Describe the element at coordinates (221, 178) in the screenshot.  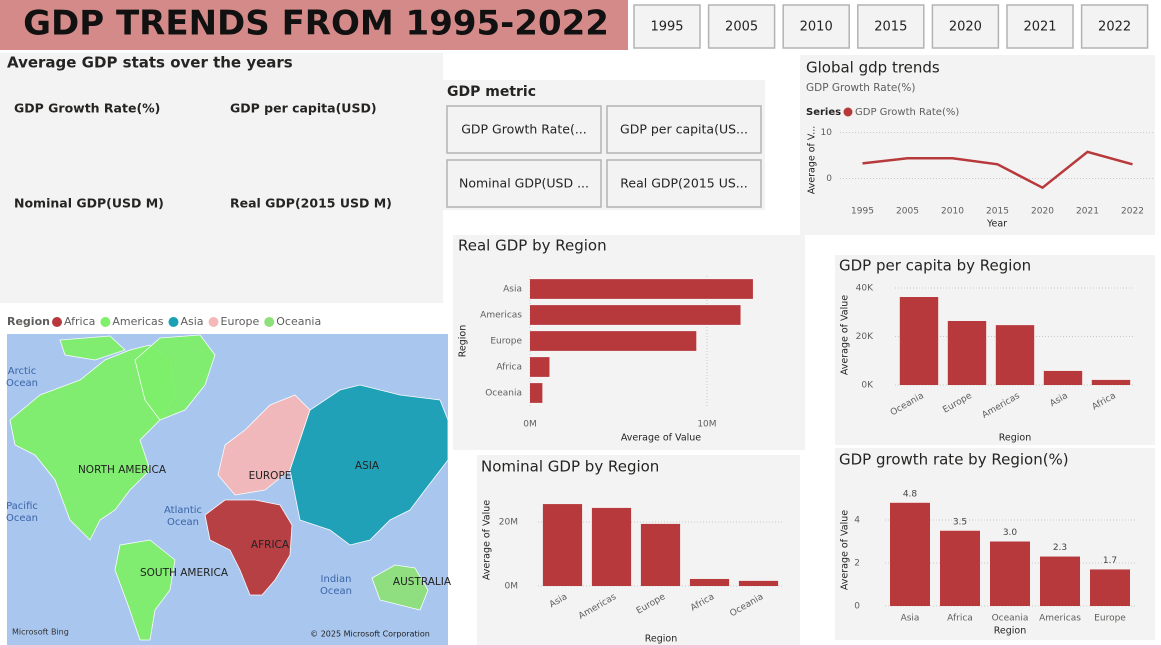
I see `stats-panel` at that location.